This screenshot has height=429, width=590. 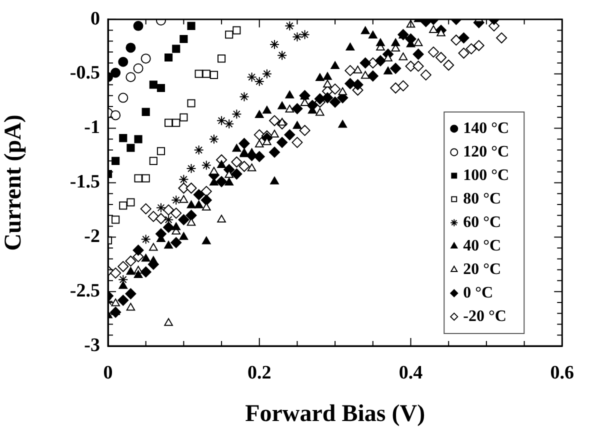 I want to click on y-tick-label: 0, so click(x=95, y=19).